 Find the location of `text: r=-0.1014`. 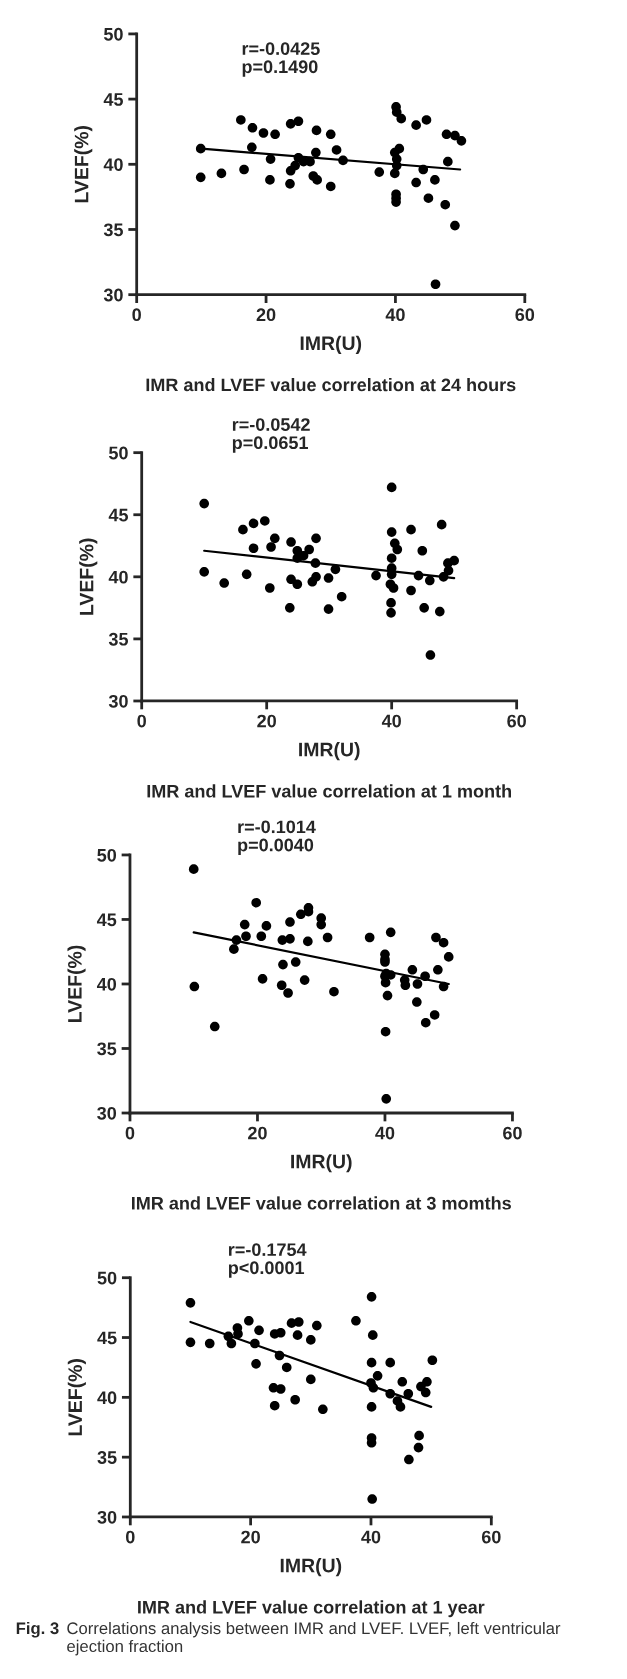

text: r=-0.1014 is located at coordinates (277, 827).